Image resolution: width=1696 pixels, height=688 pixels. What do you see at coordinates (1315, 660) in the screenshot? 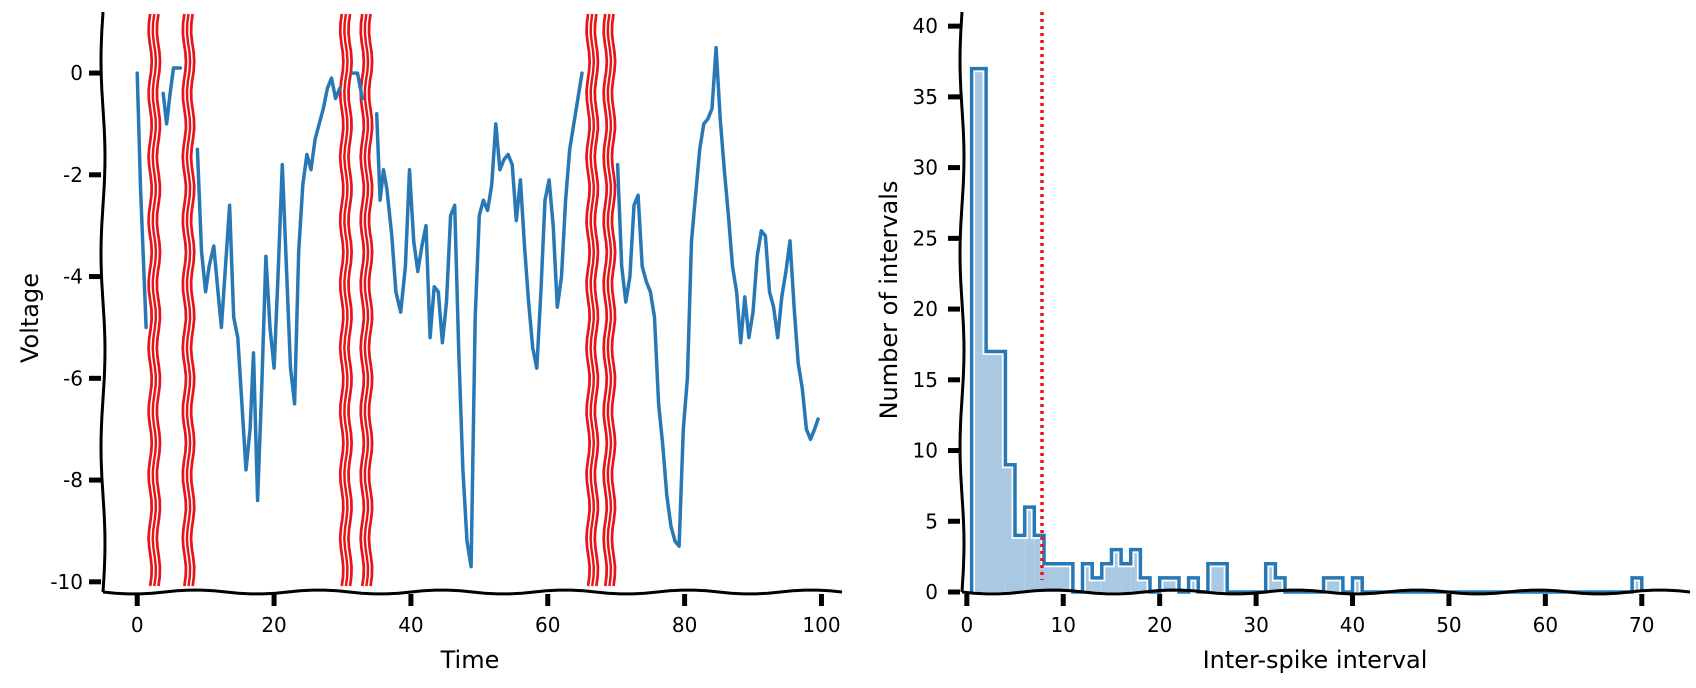
I see `isi-x-axis-title: Inter-spike interval` at bounding box center [1315, 660].